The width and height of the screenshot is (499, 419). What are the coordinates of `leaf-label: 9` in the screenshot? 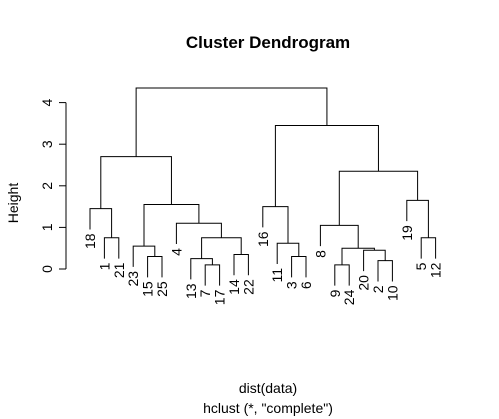 It's located at (335, 293).